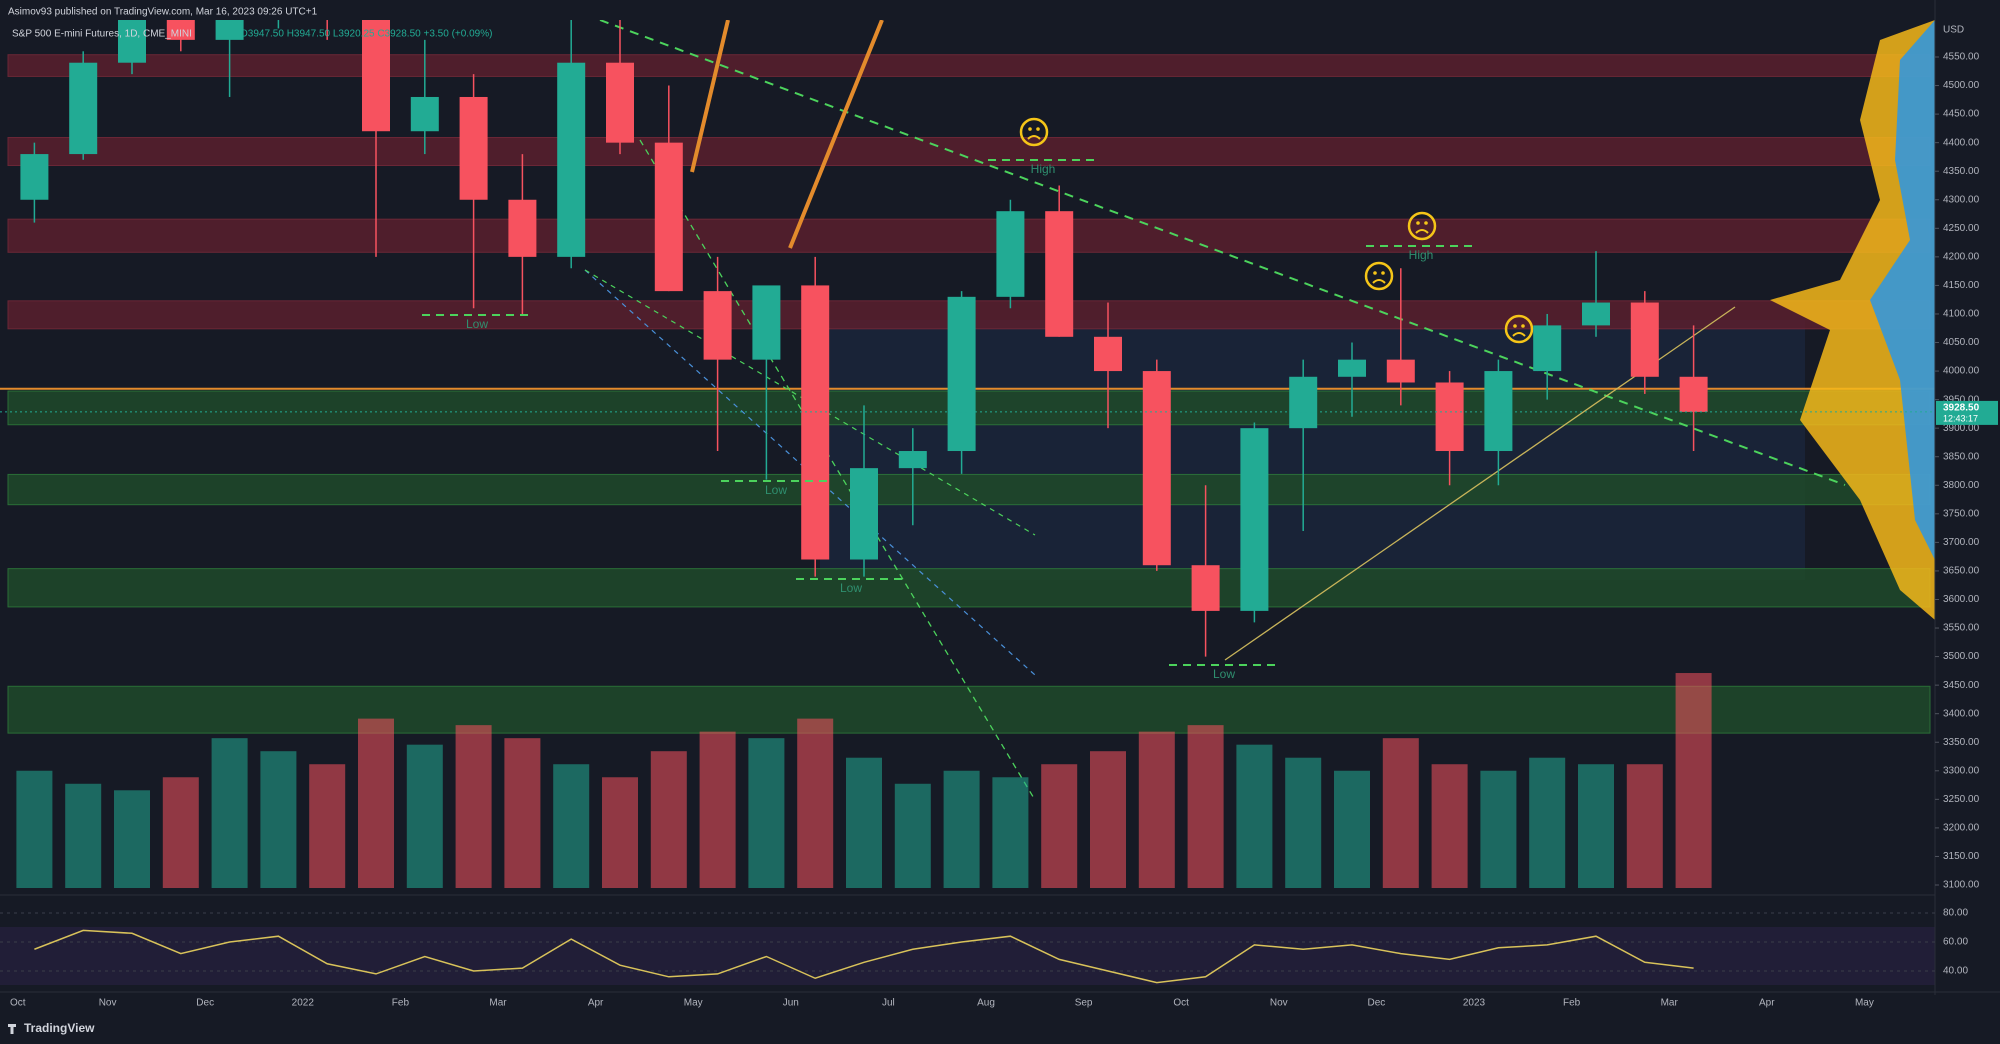 Image resolution: width=2000 pixels, height=1044 pixels. What do you see at coordinates (986, 1003) in the screenshot?
I see `x-tick-label: Aug` at bounding box center [986, 1003].